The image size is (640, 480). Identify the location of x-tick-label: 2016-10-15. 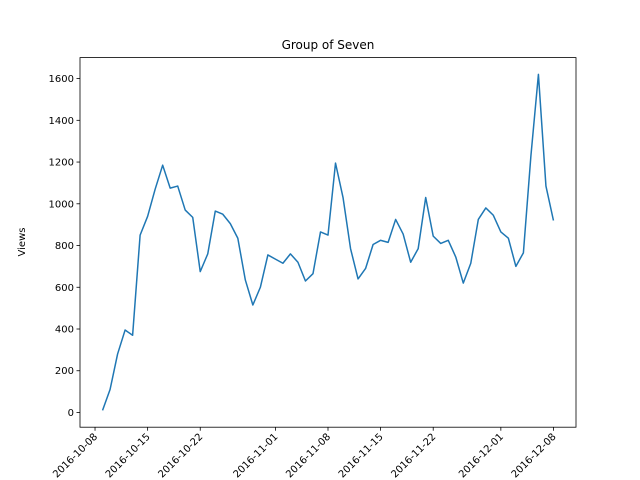
(128, 456).